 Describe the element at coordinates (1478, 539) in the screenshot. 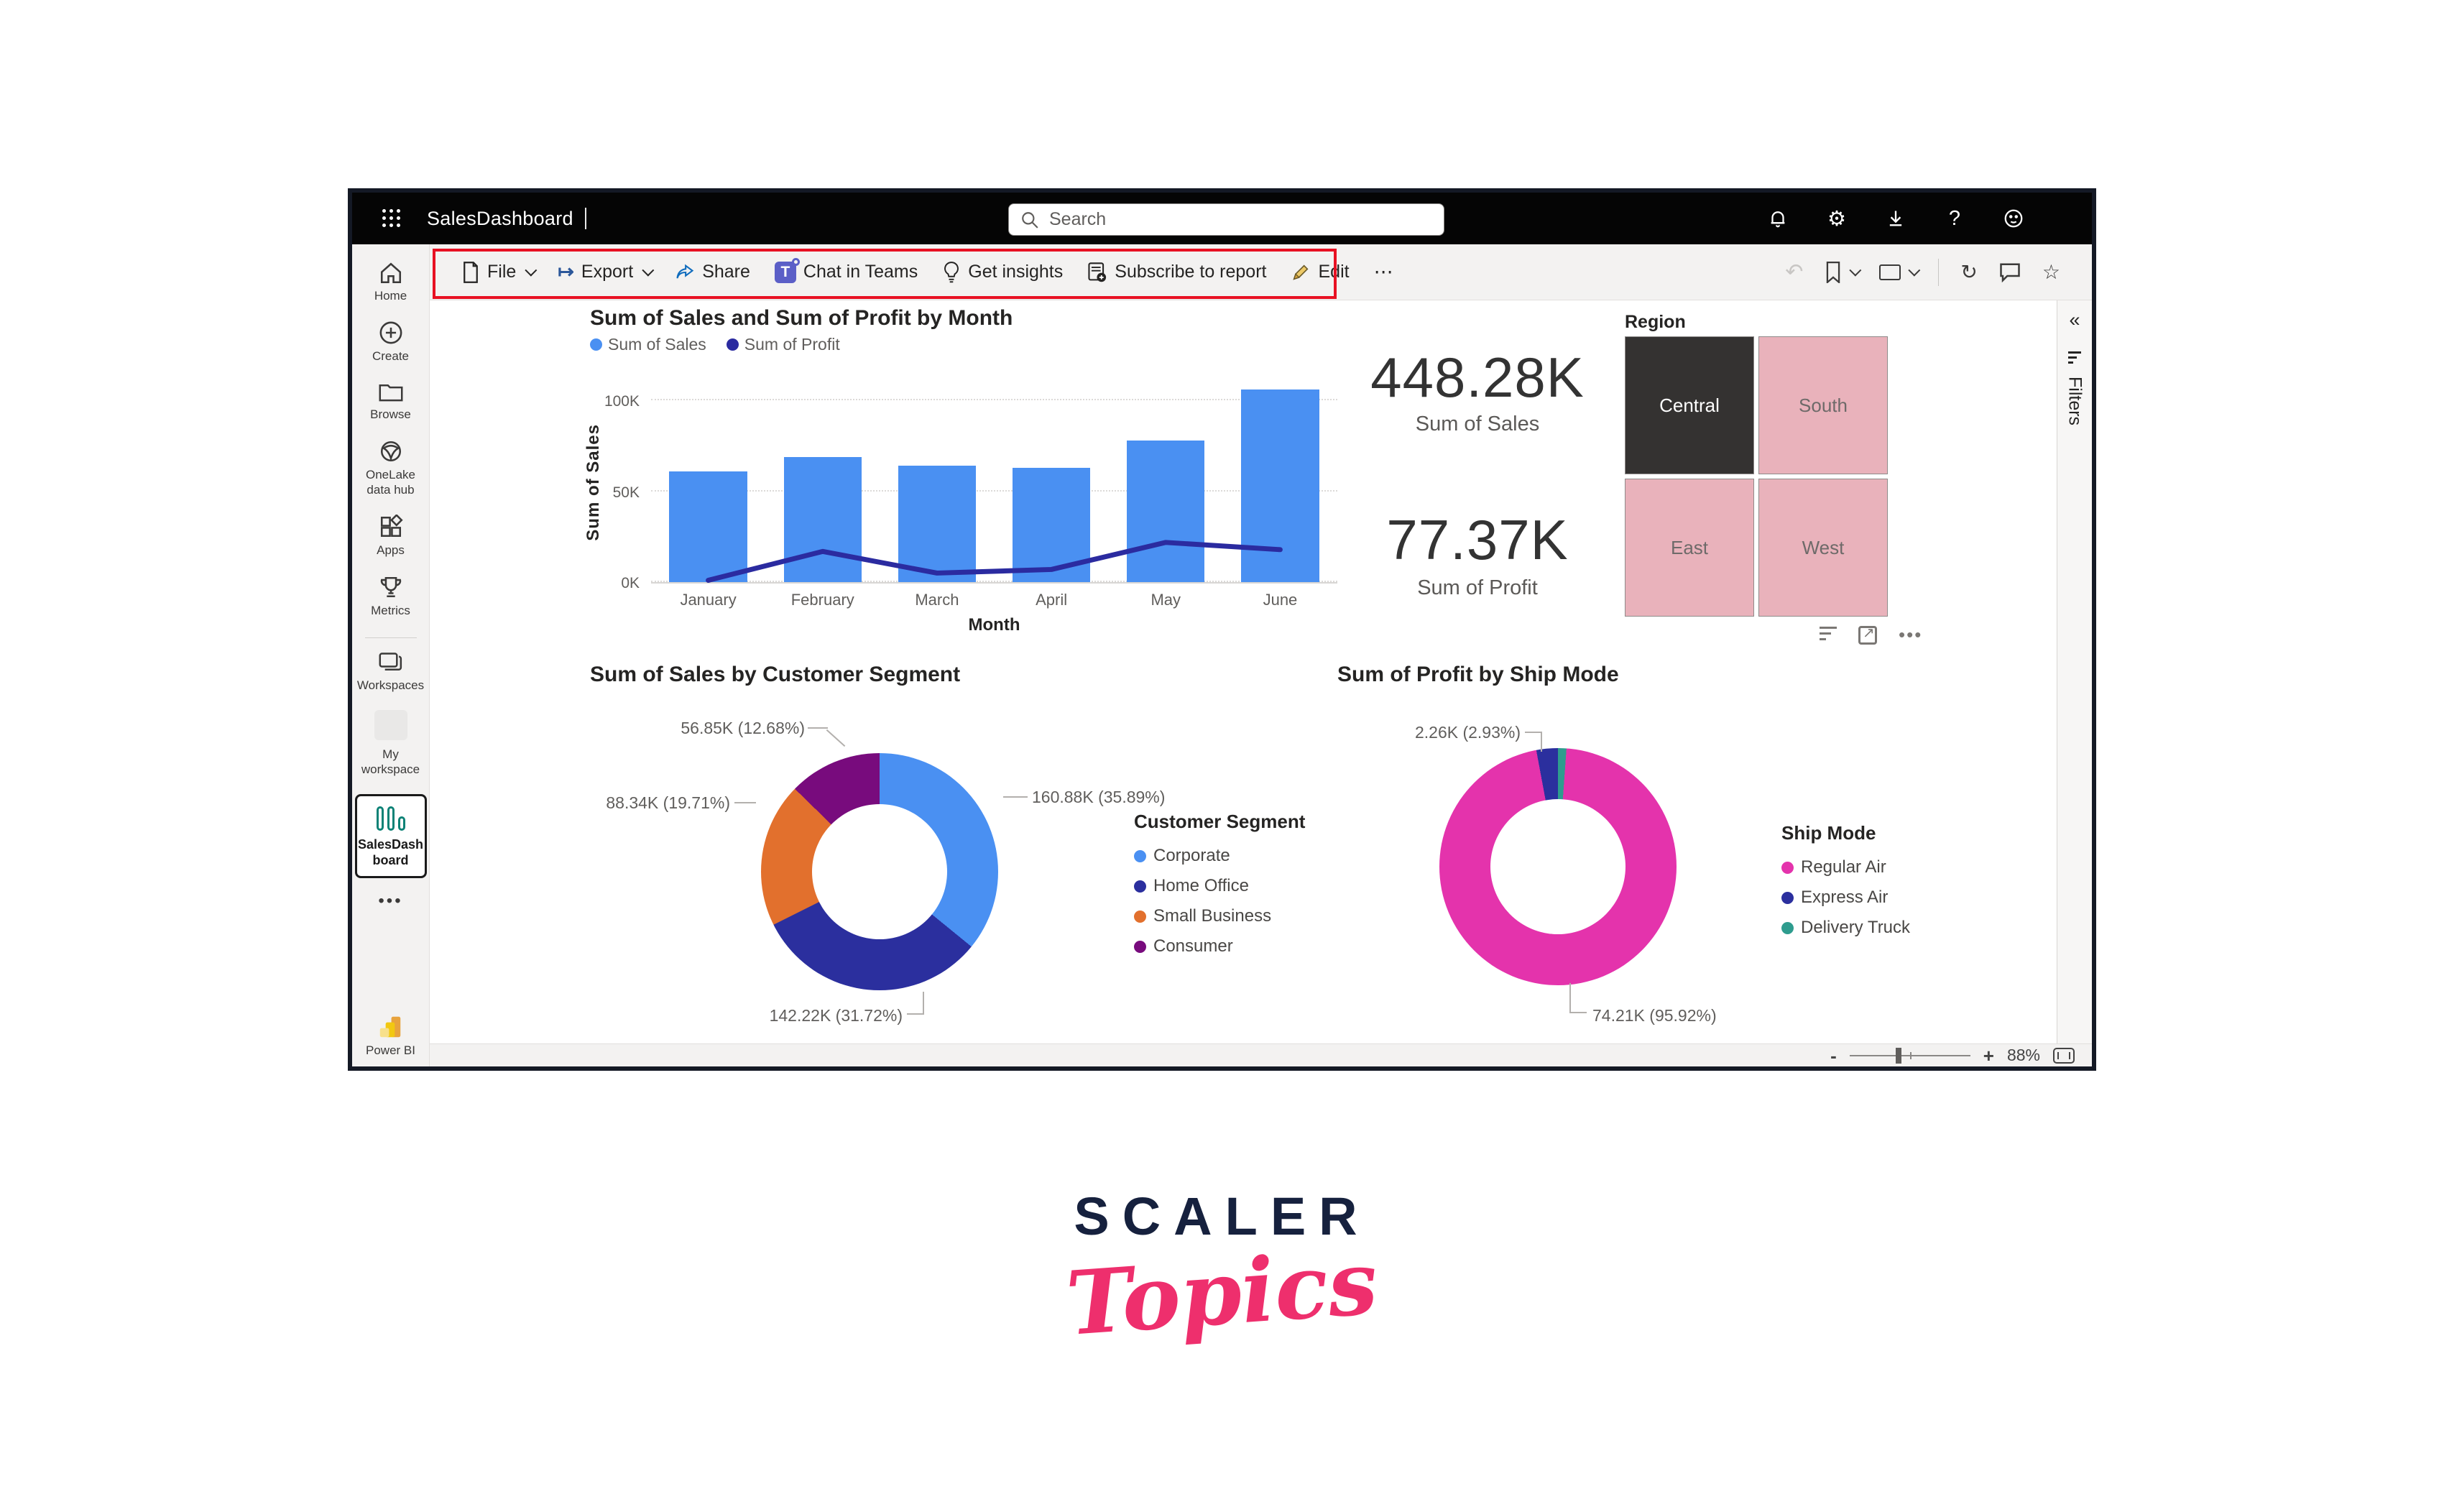

I see `profit-kpi-value: 77.37K` at that location.